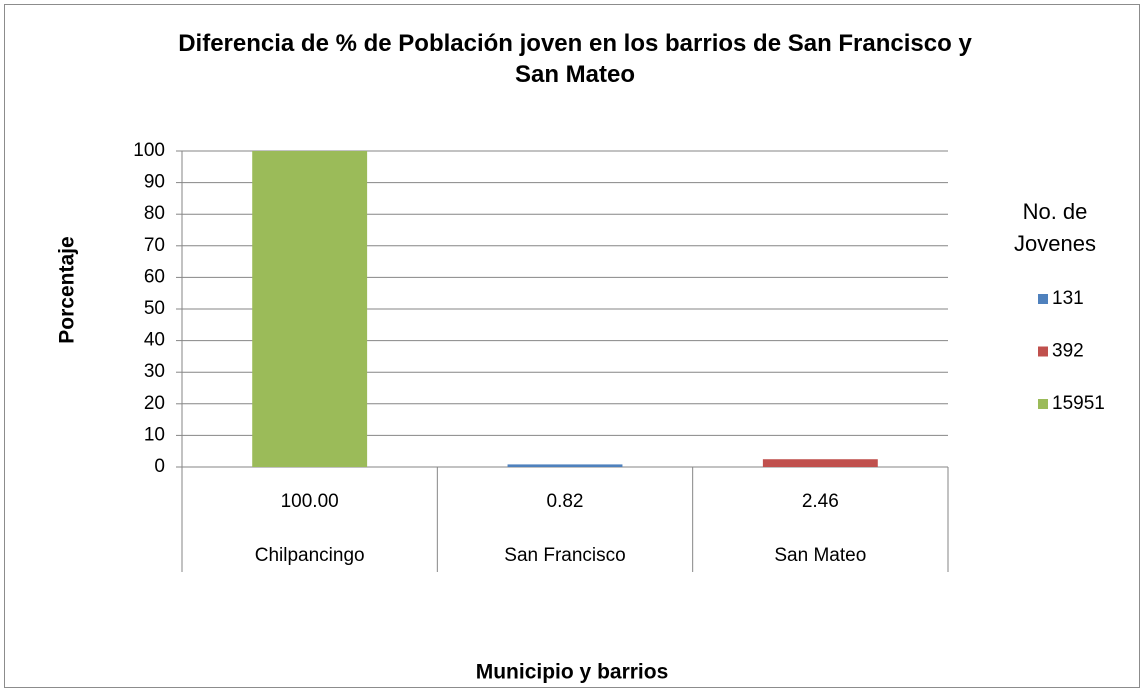 Image resolution: width=1147 pixels, height=694 pixels. I want to click on data-table-value: 2.46, so click(820, 501).